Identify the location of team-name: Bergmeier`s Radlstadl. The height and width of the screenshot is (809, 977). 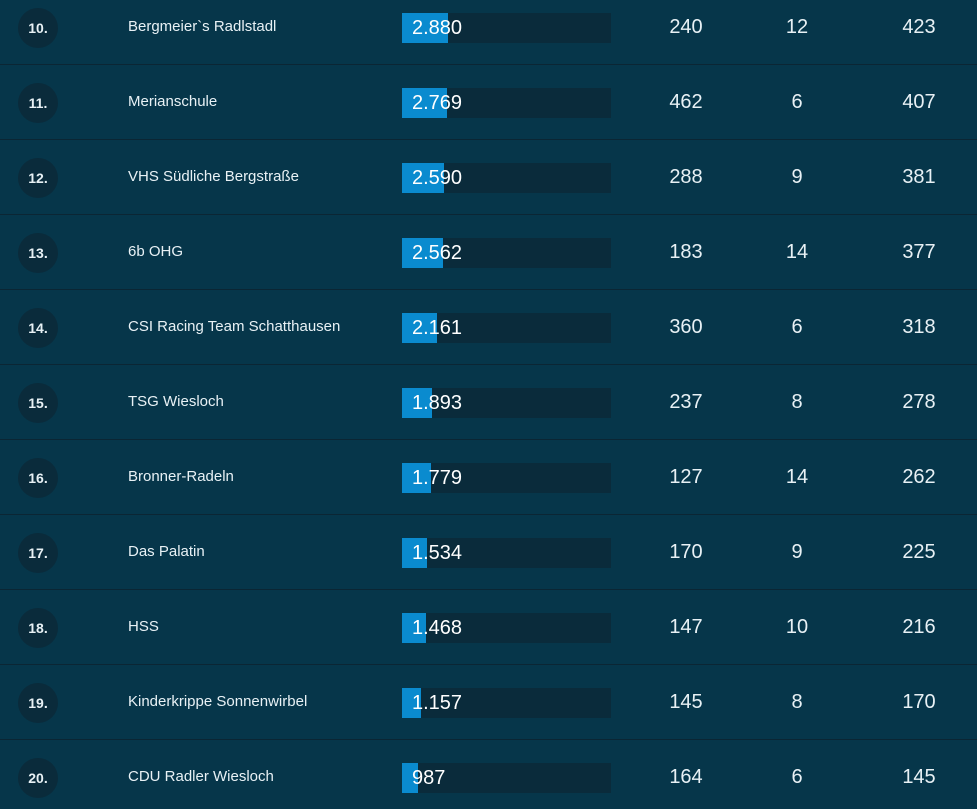
(202, 26).